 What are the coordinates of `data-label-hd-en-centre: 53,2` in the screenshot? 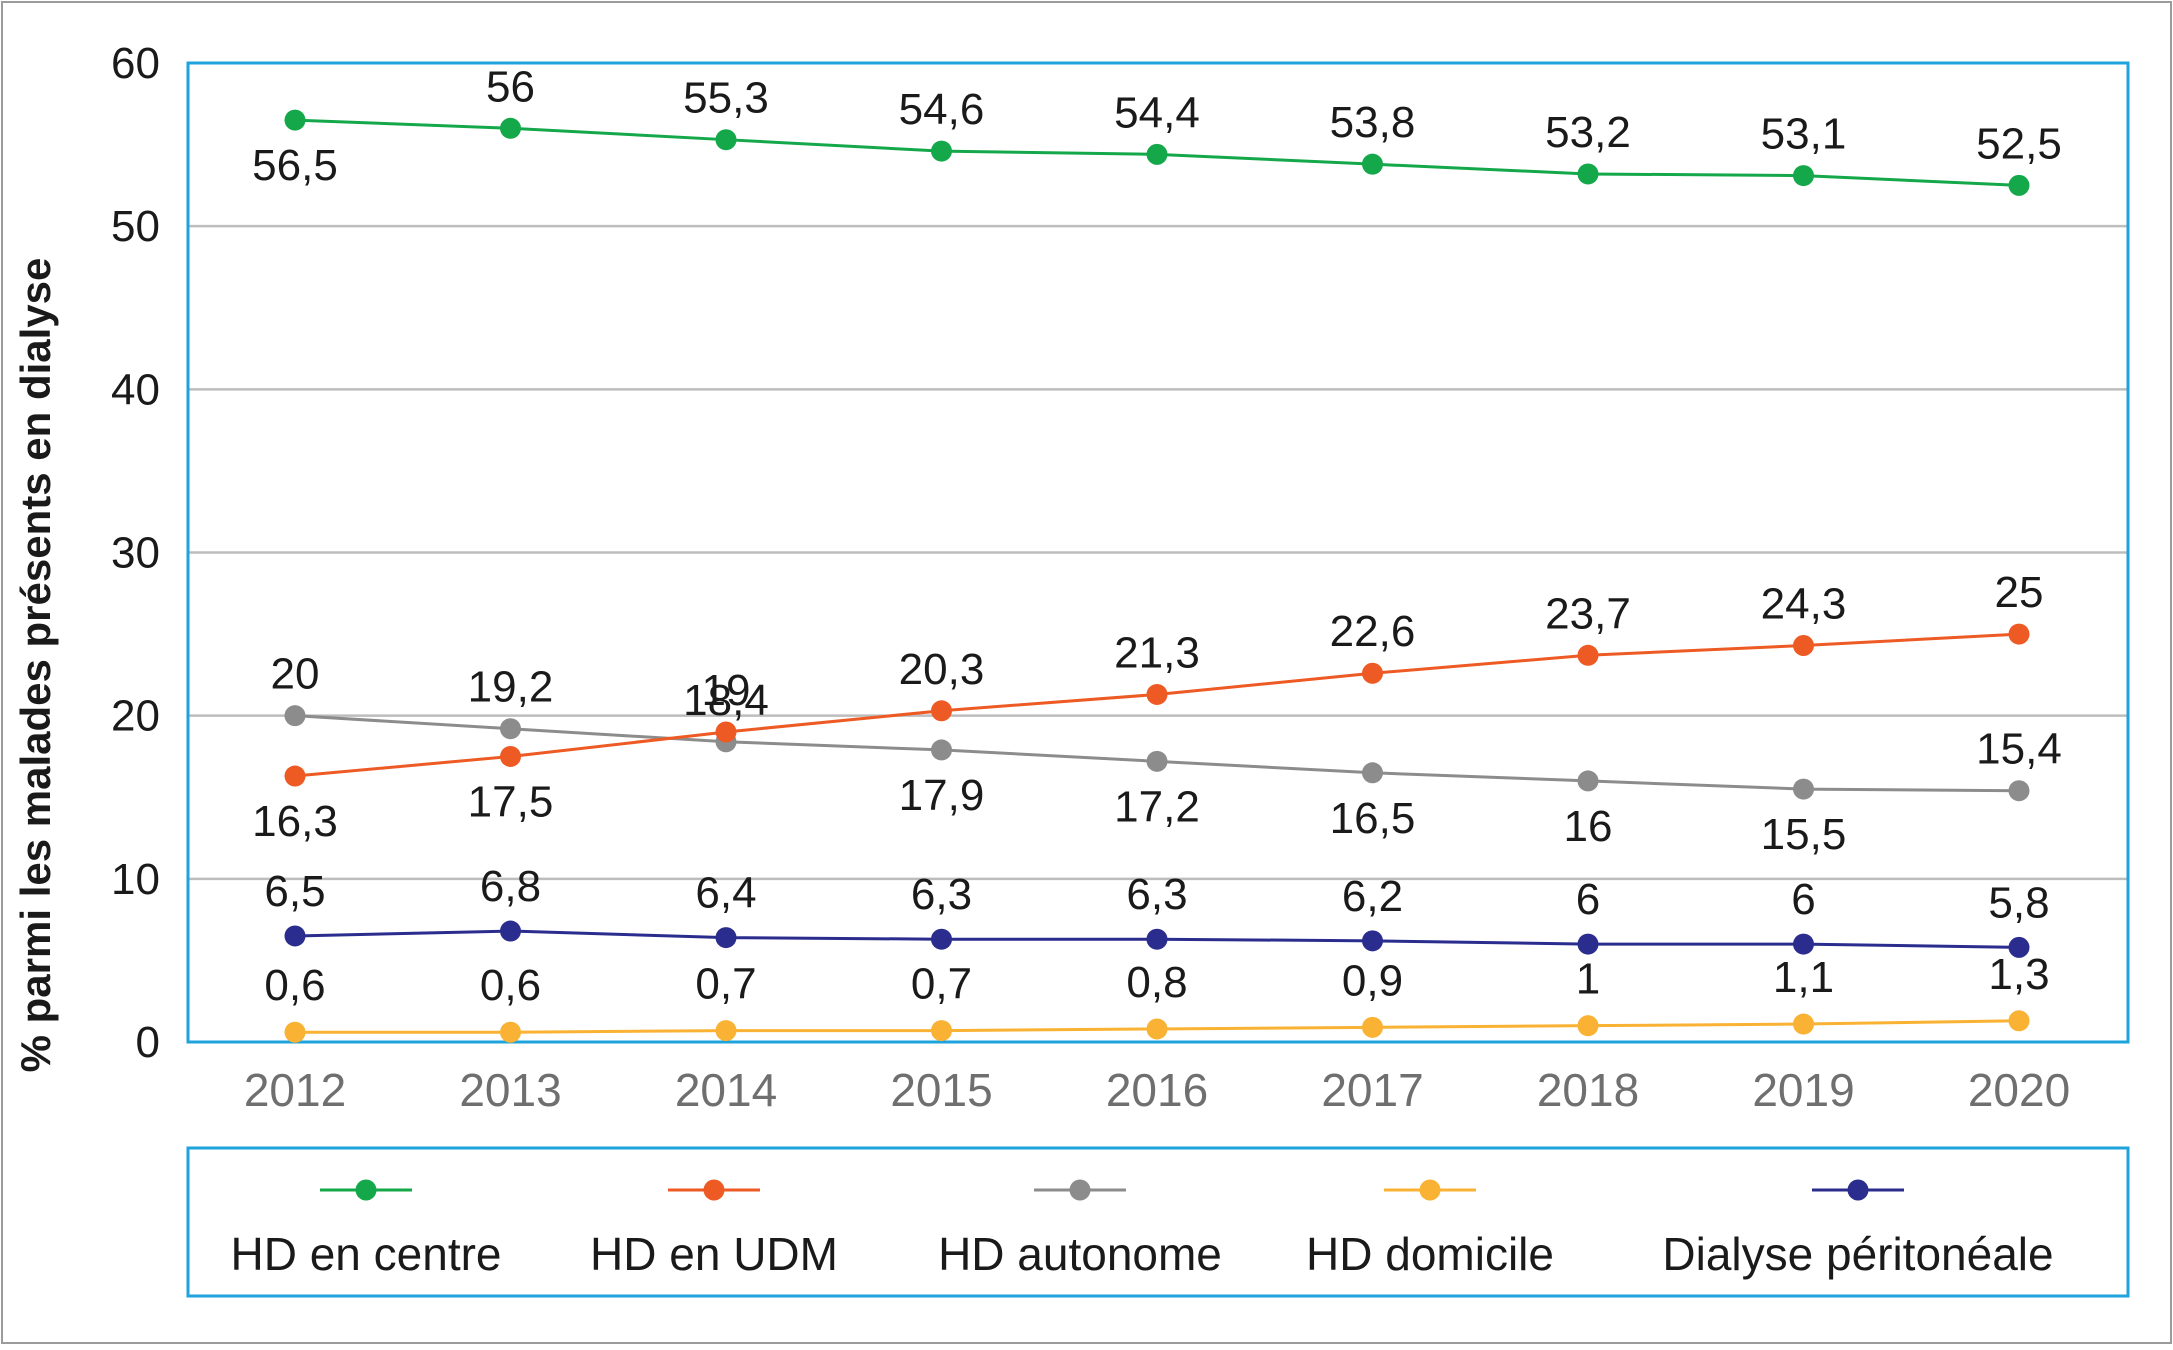 It's located at (1588, 132).